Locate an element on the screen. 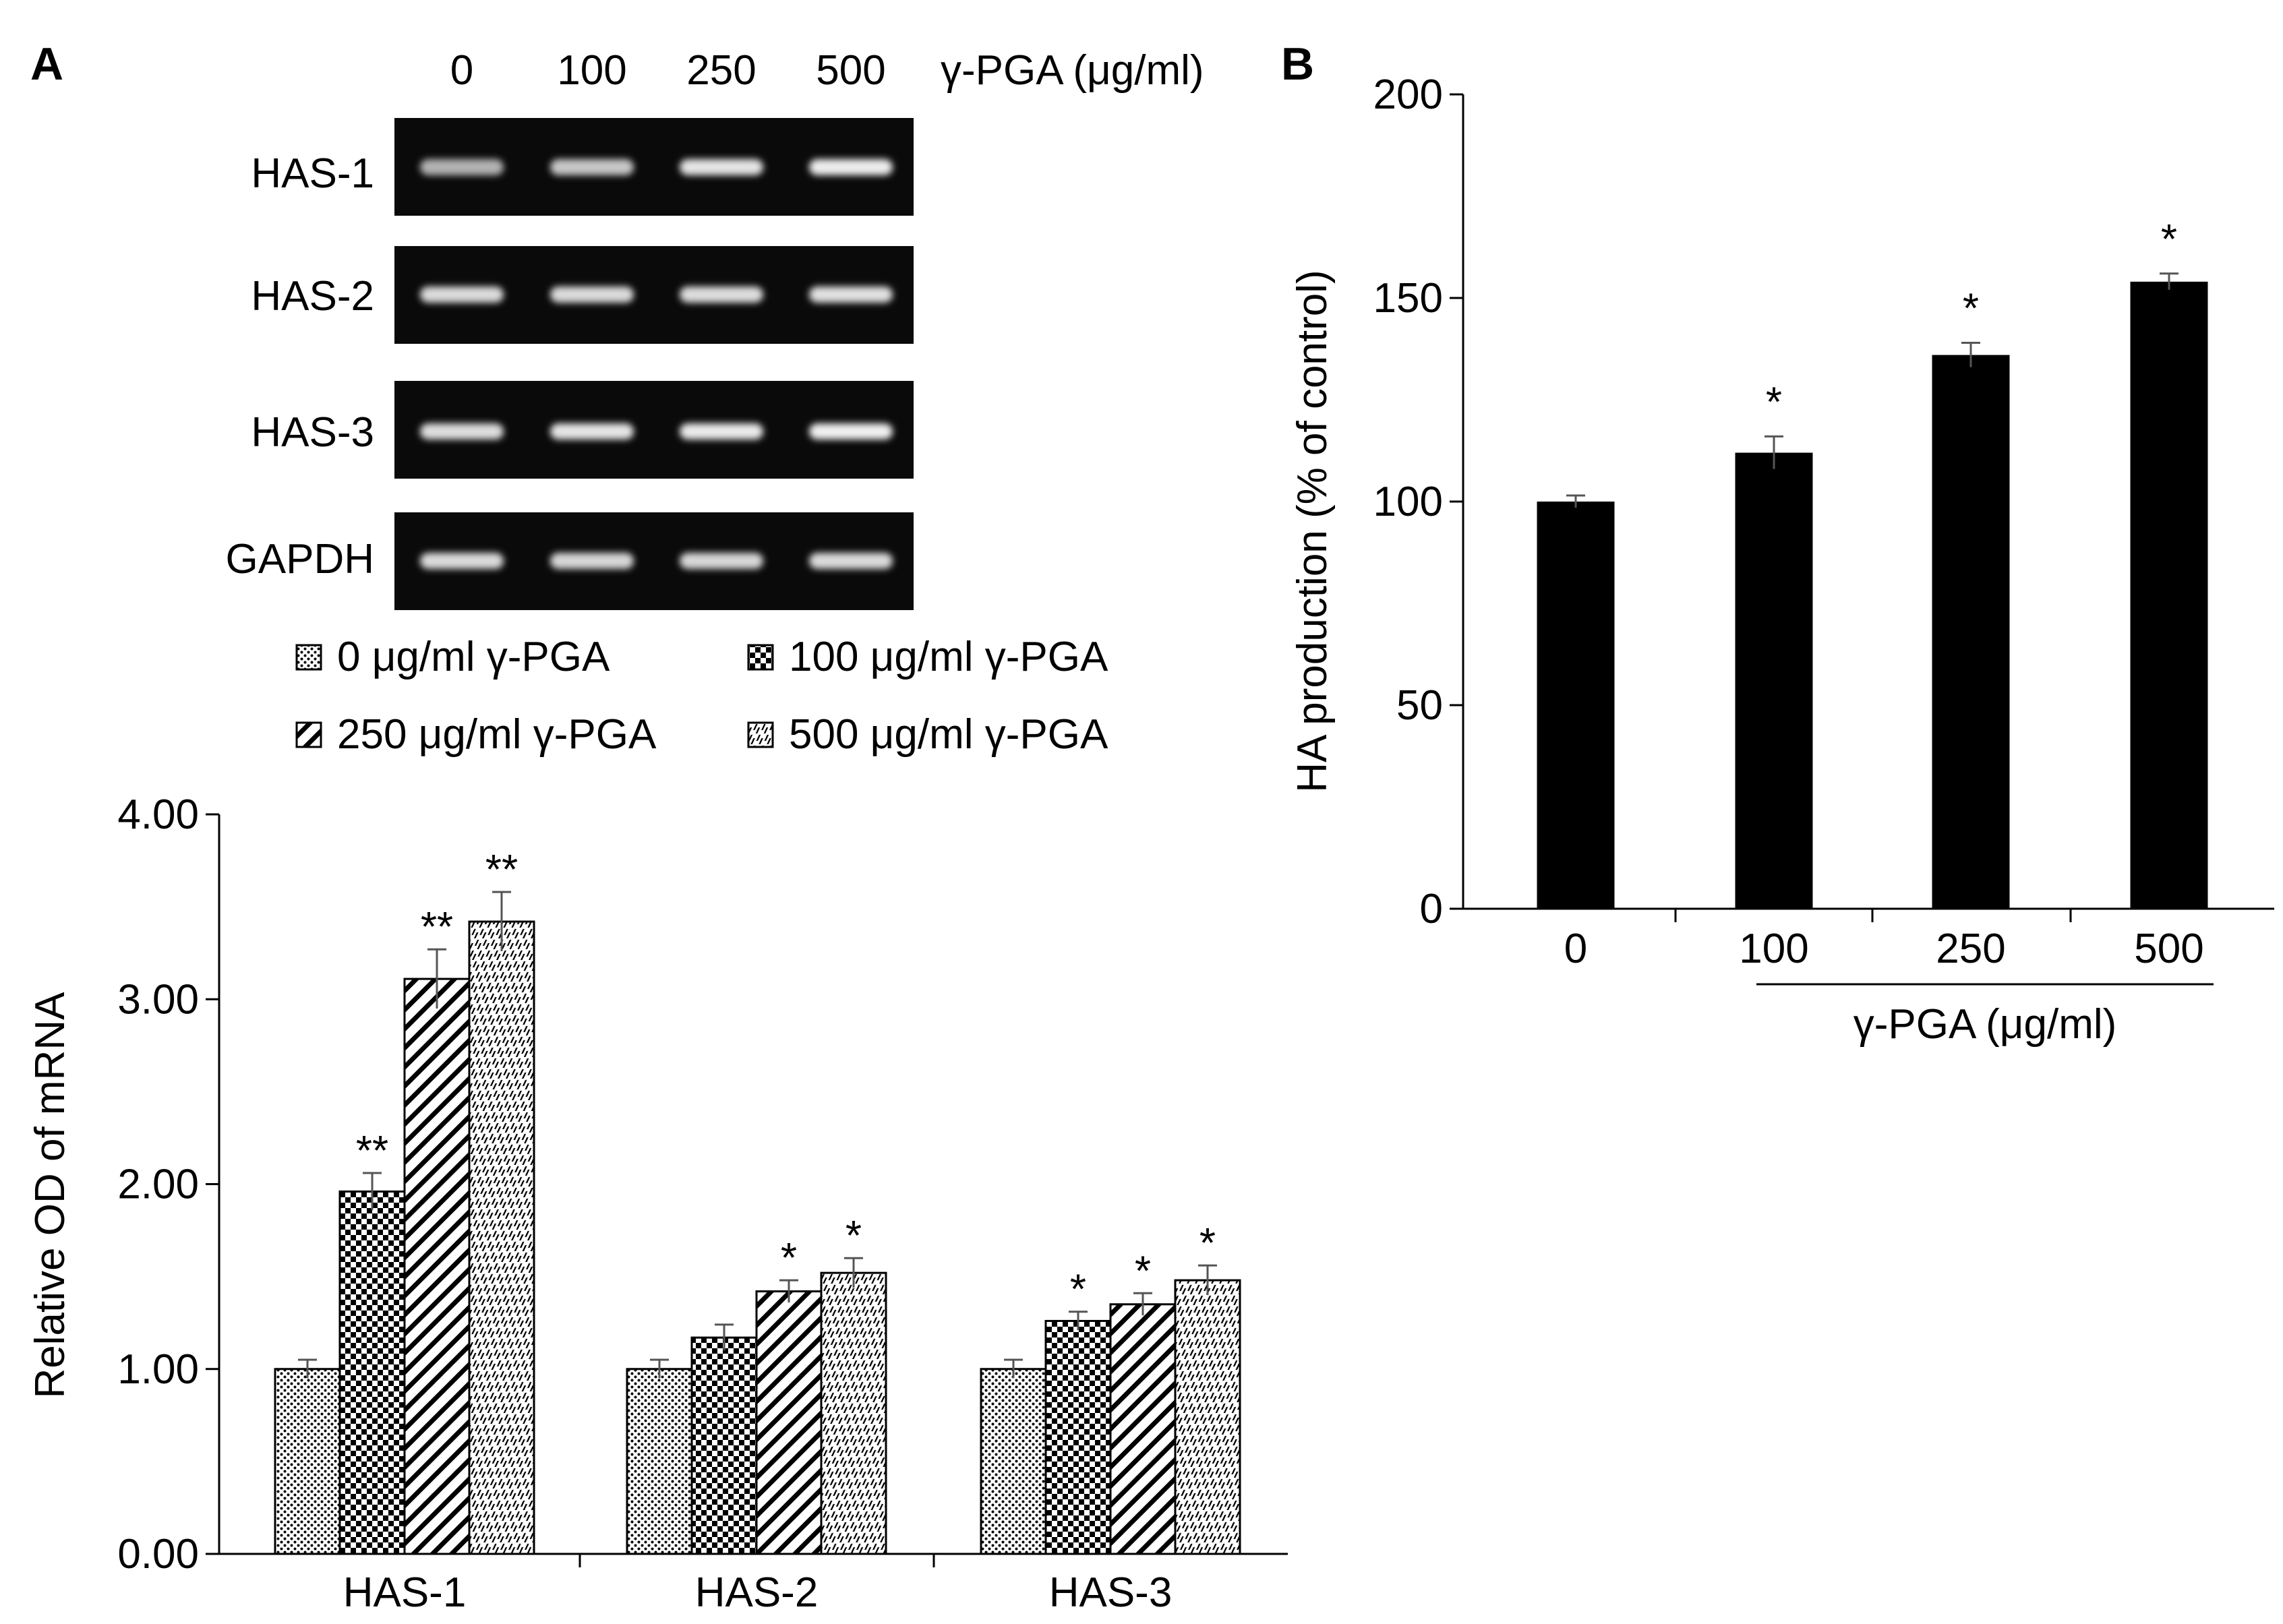  y-tick-label: 200 is located at coordinates (1408, 94).